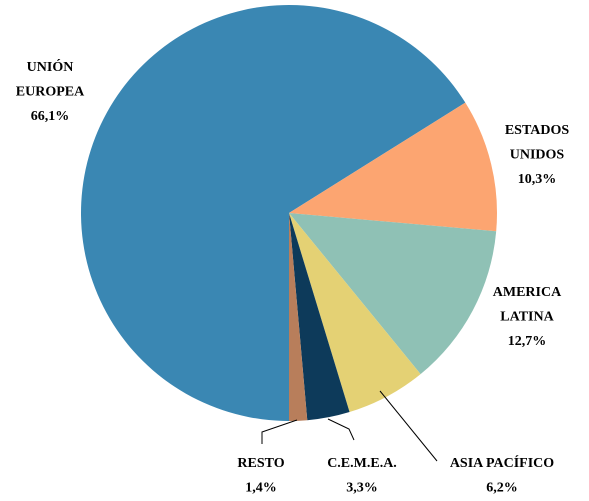 The image size is (589, 501). What do you see at coordinates (537, 179) in the screenshot?
I see `value-label: 10,3%` at bounding box center [537, 179].